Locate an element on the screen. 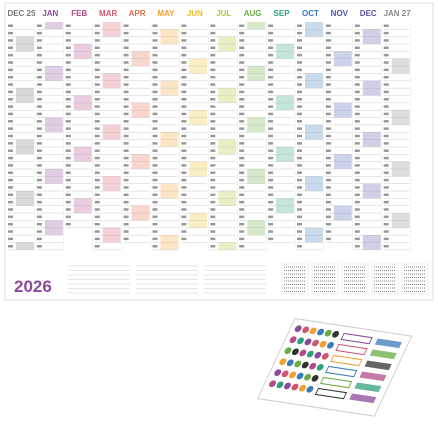 Image resolution: width=438 pixels, height=432 pixels. stickers is located at coordinates (335, 364).